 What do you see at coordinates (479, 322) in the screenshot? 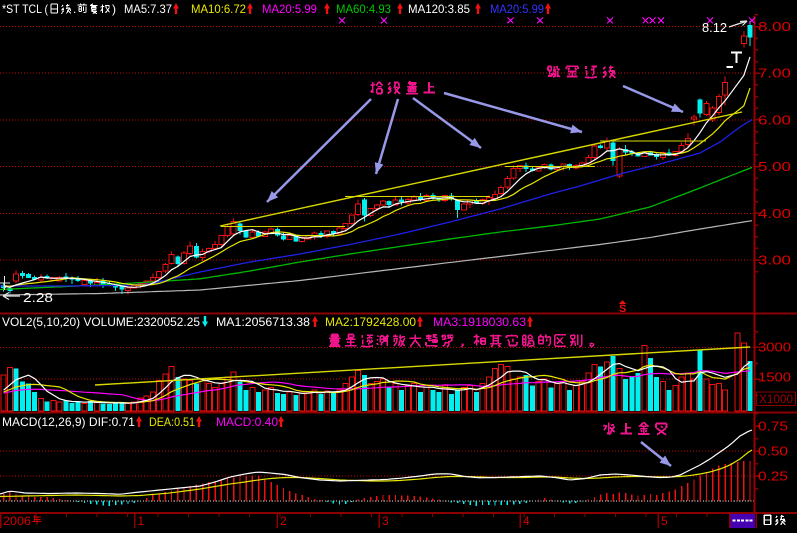
I see `svg-text: MA3:1918030.63` at bounding box center [479, 322].